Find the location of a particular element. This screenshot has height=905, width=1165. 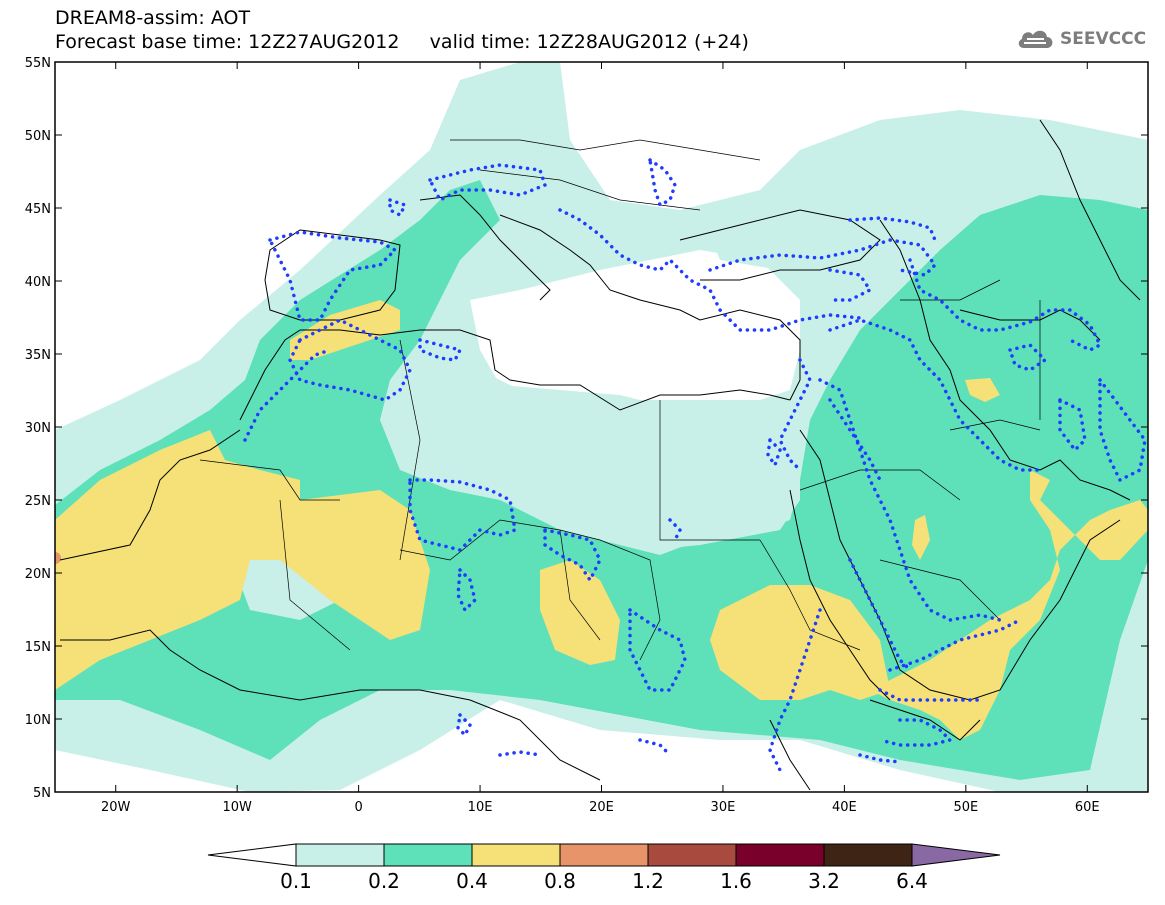

logo-text: SEEVCCC is located at coordinates (1103, 39).